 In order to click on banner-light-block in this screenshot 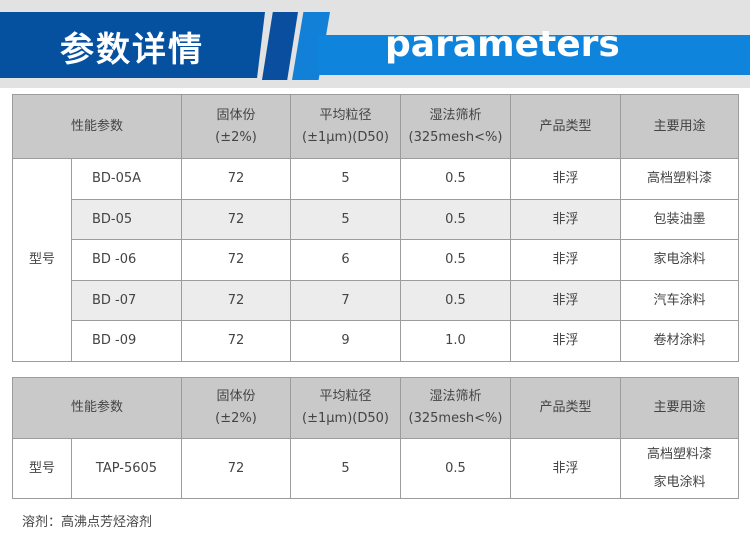, I will do `click(534, 55)`.